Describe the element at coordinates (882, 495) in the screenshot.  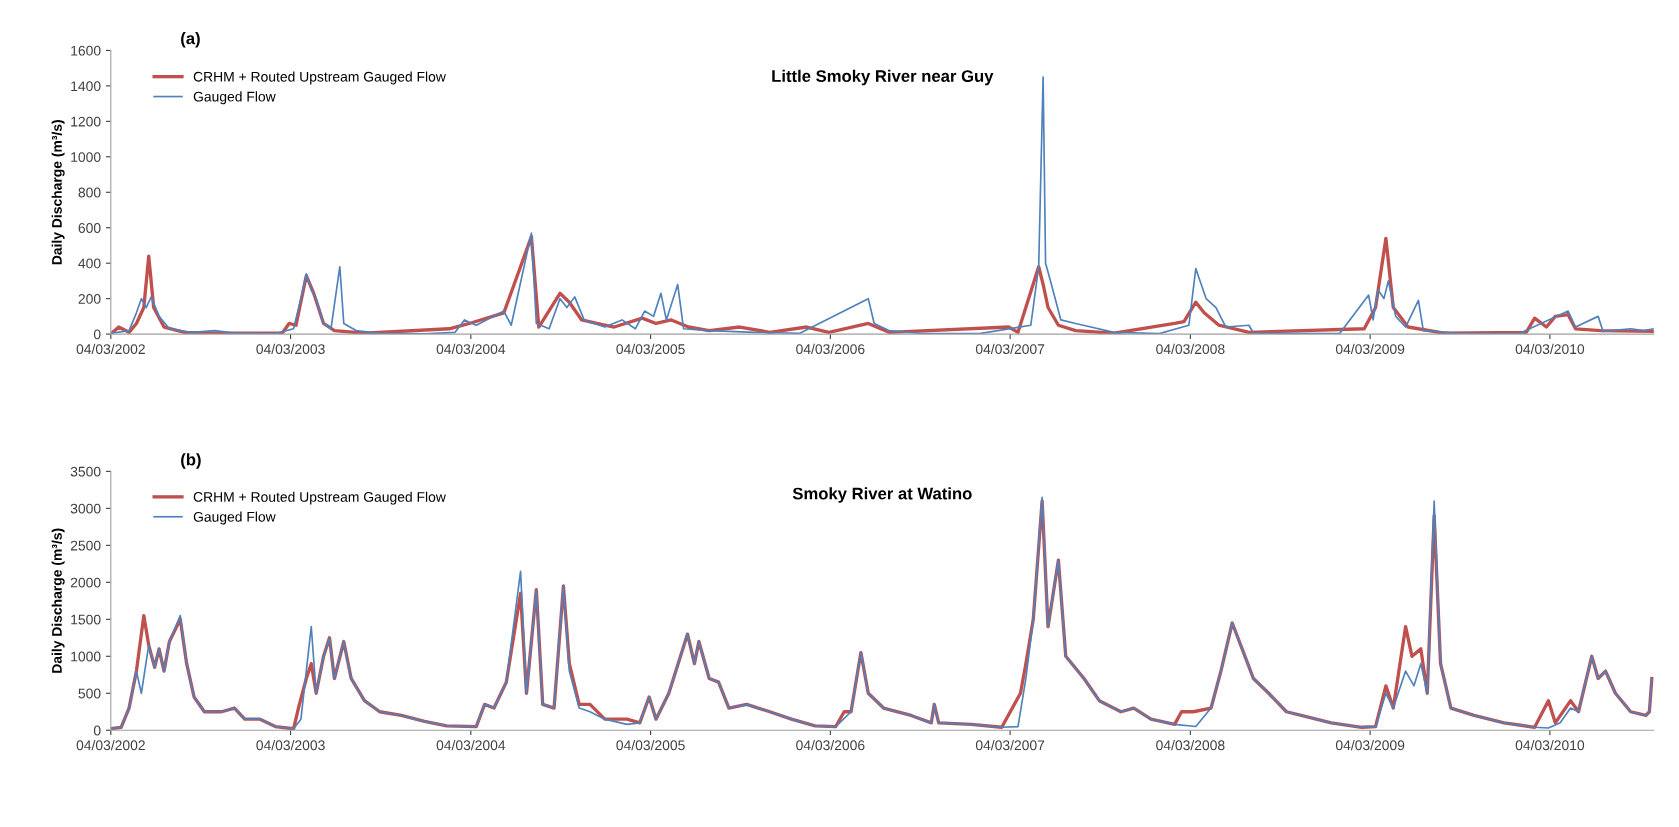
I see `text: Smoky River at Watino` at that location.